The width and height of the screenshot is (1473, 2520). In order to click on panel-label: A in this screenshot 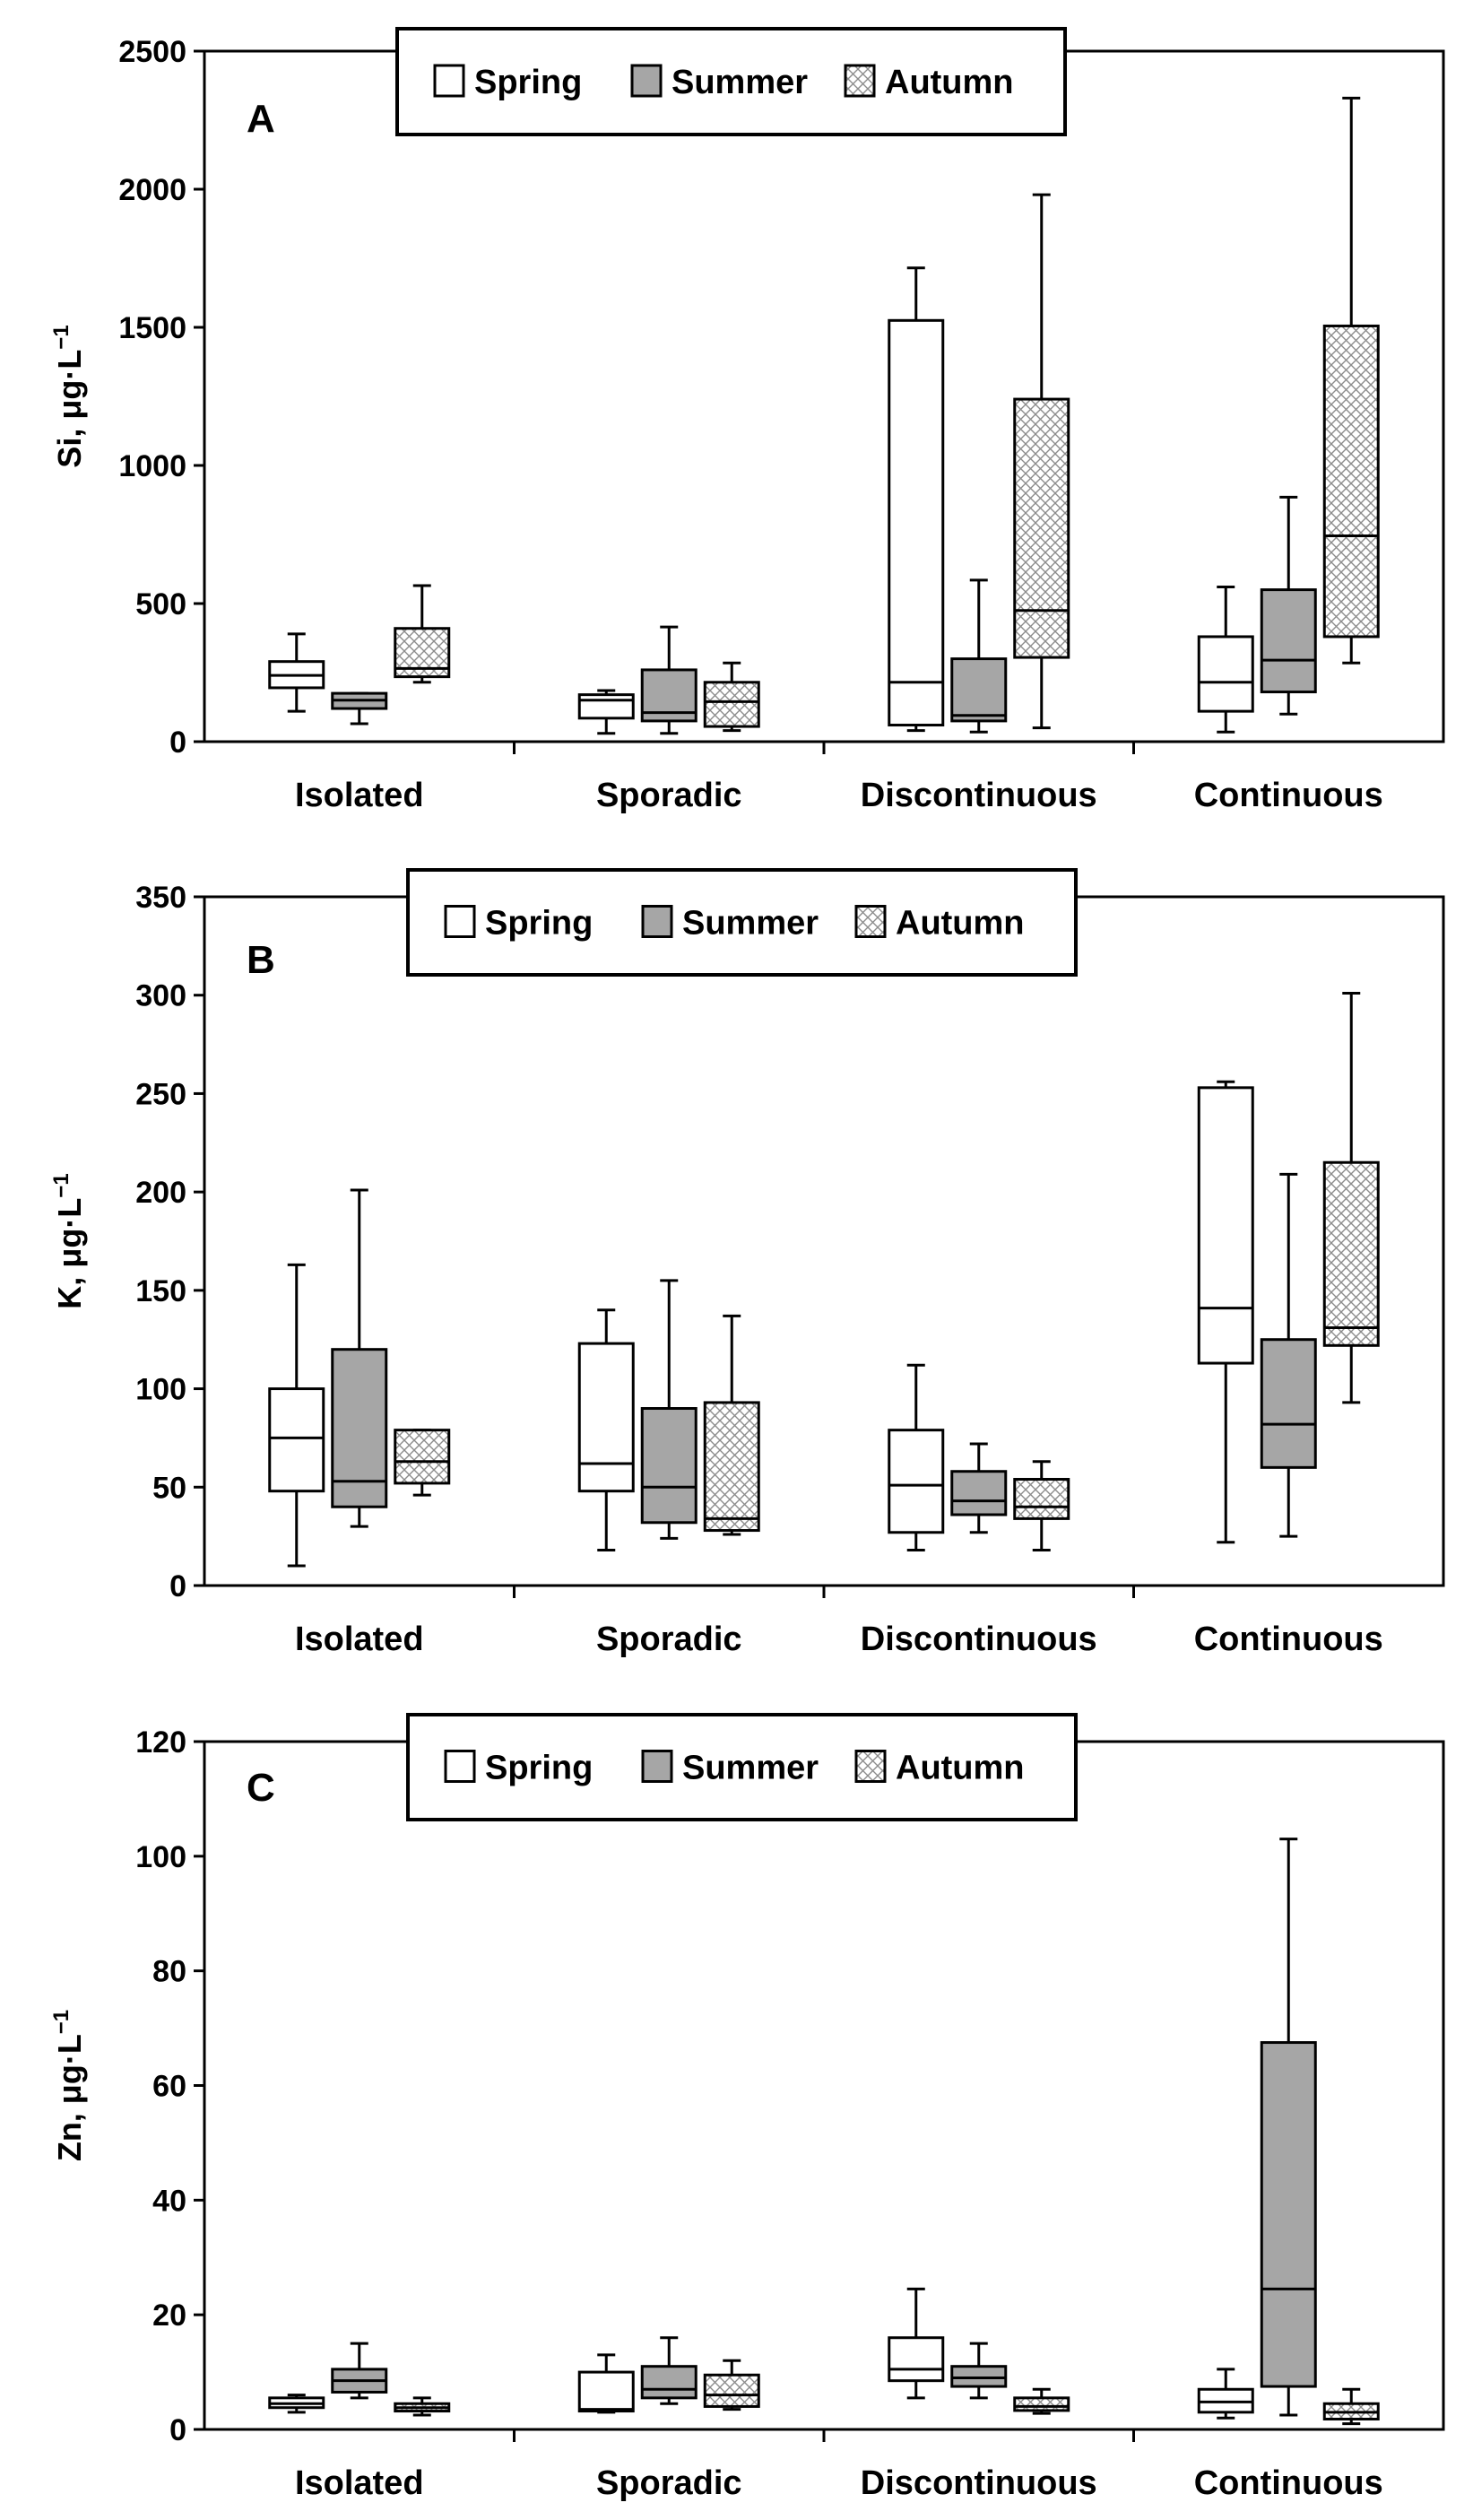, I will do `click(261, 119)`.